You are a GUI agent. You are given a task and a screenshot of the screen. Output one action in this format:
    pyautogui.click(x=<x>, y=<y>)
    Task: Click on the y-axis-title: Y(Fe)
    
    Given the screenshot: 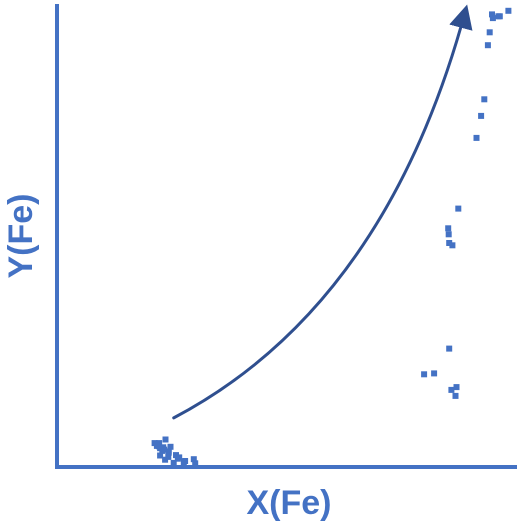 What is the action you would take?
    pyautogui.click(x=21, y=236)
    